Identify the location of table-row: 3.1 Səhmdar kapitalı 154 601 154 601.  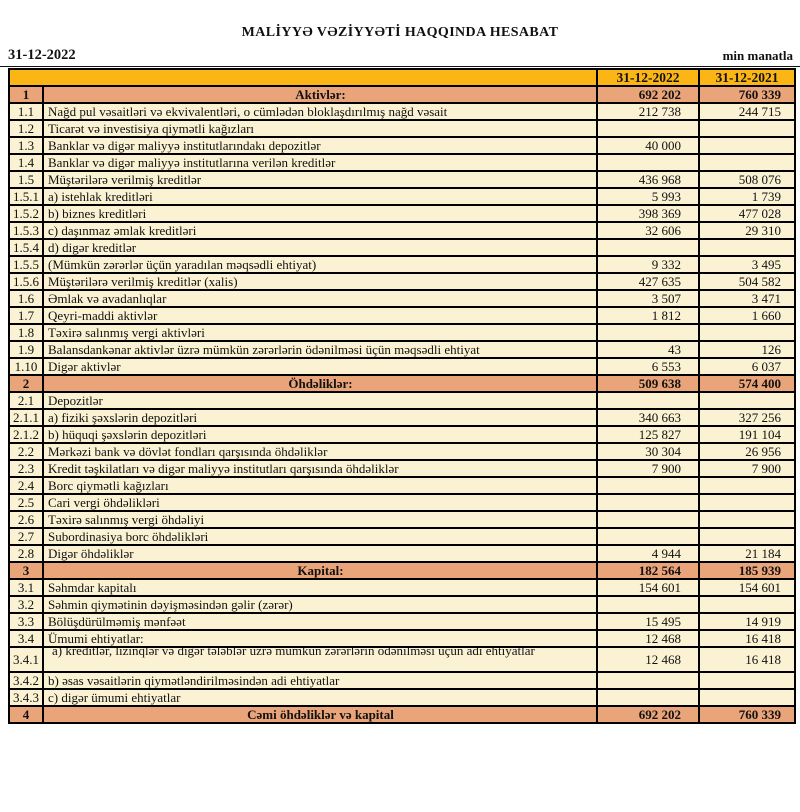
(402, 587).